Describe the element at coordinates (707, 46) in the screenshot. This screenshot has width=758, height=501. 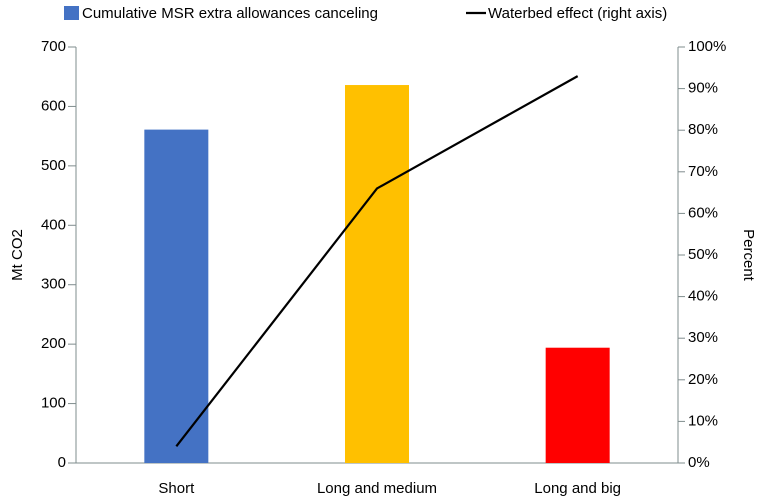
I see `y2-tick-label: 100%` at that location.